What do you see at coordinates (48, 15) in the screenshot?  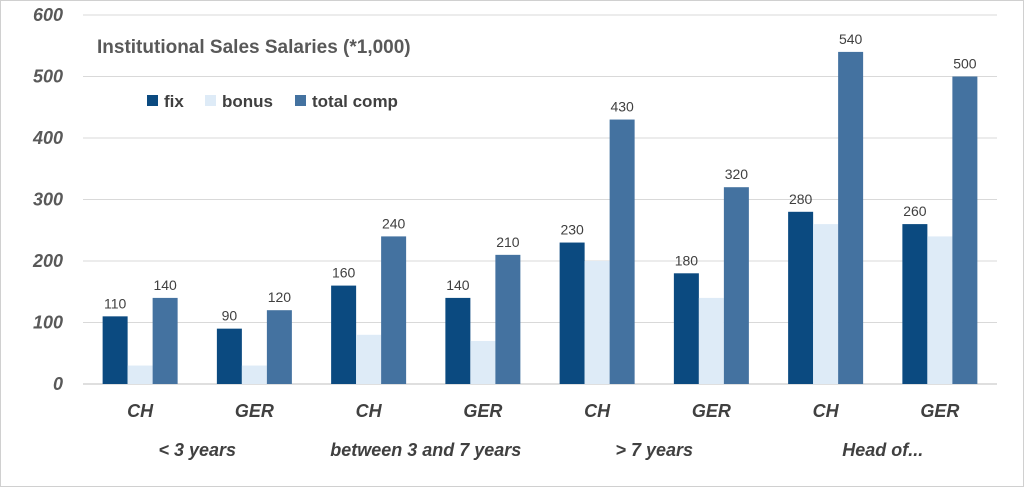 I see `y-tick-label: 600` at bounding box center [48, 15].